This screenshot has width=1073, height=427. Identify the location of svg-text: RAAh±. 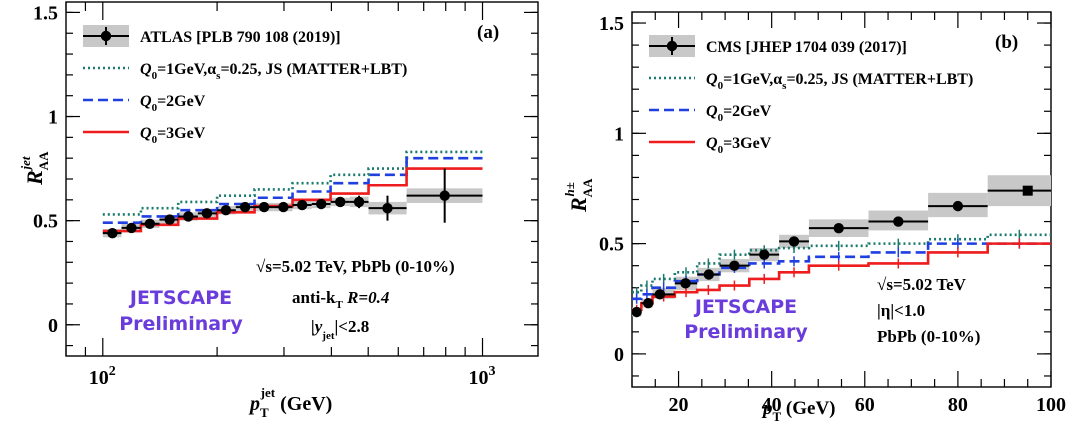
(578, 195).